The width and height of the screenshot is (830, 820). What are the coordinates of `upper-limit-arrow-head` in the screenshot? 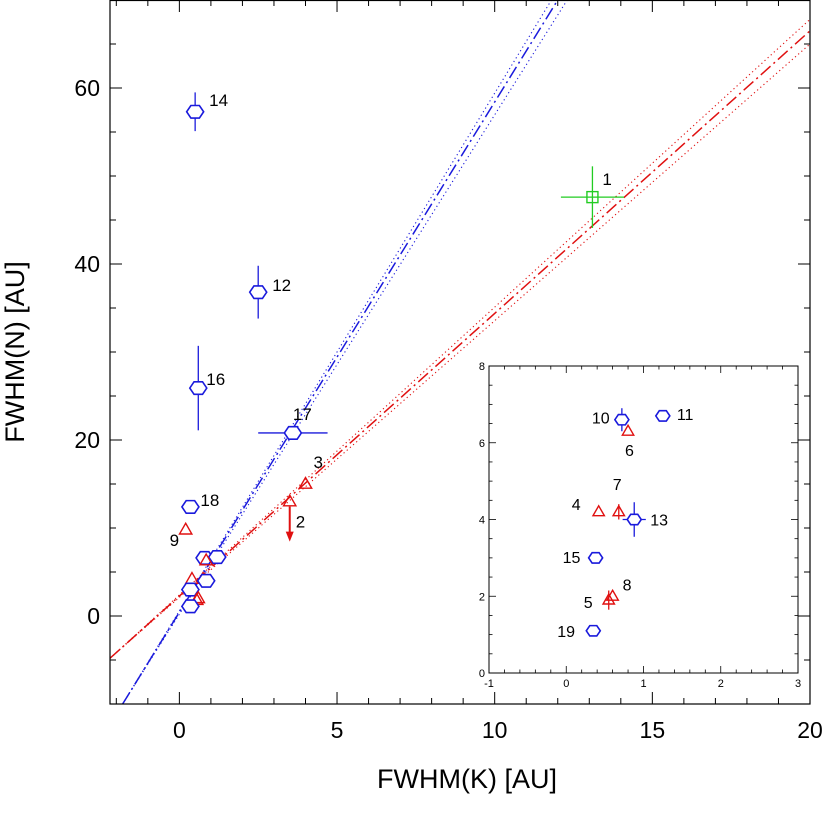 It's located at (289, 536).